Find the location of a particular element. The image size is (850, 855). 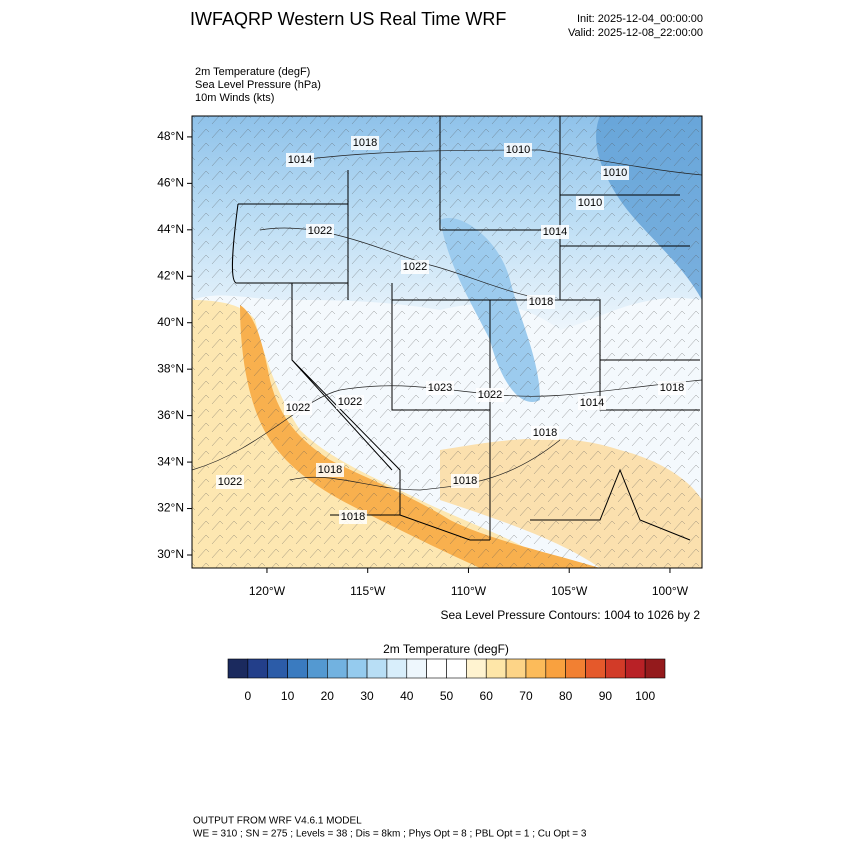

colorbar-tick-label: 0 is located at coordinates (248, 696).